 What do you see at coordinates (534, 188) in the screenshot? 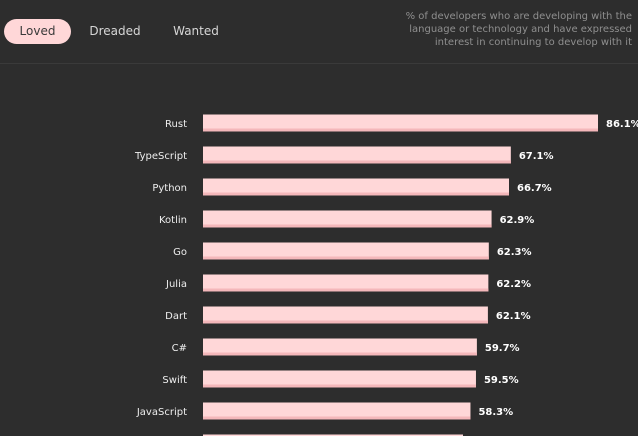
I see `value-label: 66.7%` at bounding box center [534, 188].